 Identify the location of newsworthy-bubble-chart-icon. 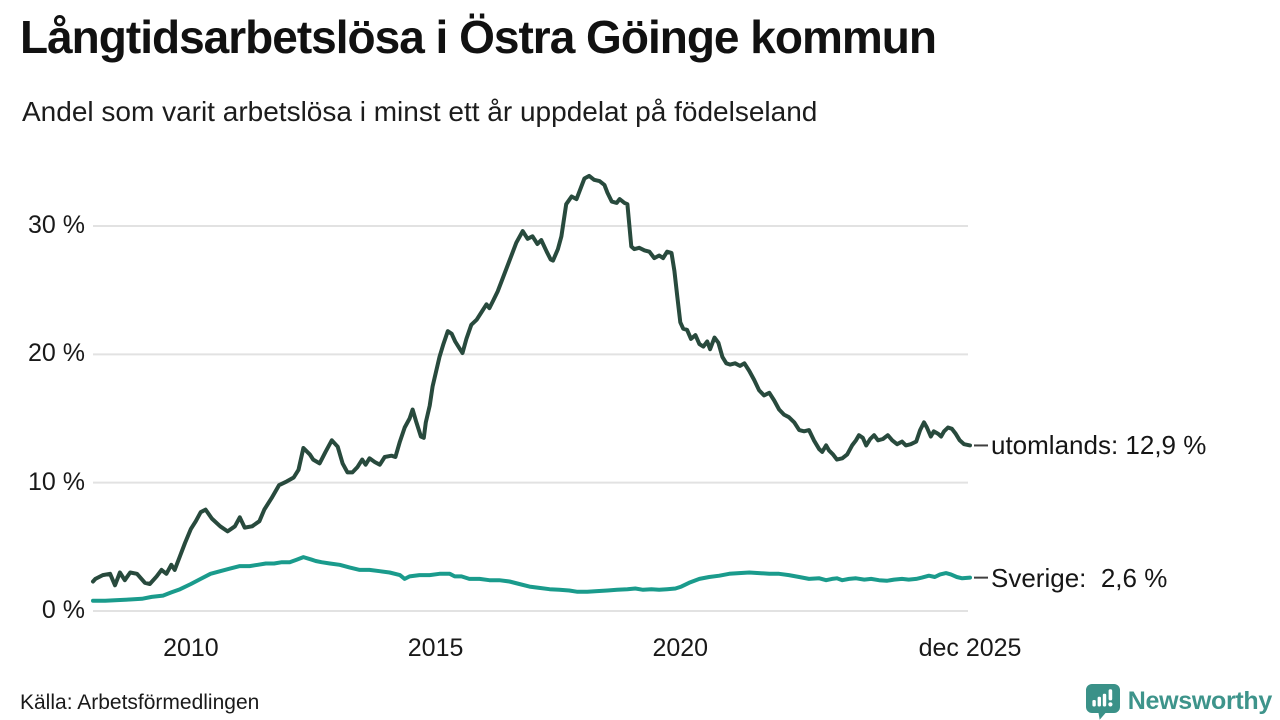
(1102, 702).